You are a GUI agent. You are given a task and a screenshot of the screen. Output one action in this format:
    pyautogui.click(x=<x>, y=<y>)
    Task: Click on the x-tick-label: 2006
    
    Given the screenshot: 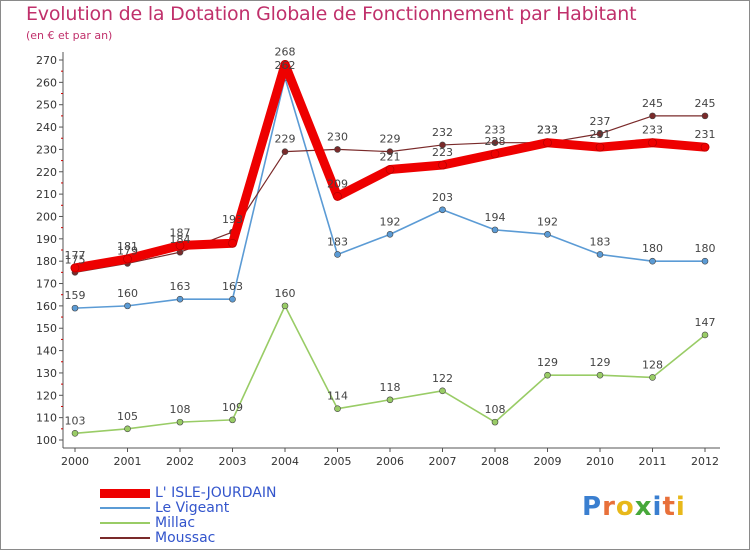 What is the action you would take?
    pyautogui.click(x=390, y=461)
    